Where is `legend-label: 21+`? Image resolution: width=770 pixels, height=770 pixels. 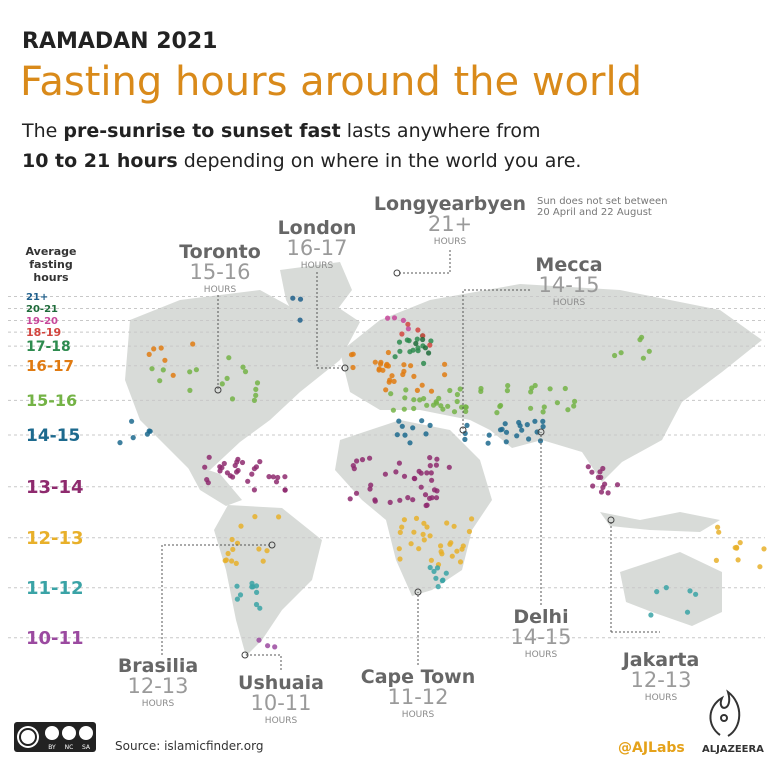 legend-label: 21+ is located at coordinates (37, 297).